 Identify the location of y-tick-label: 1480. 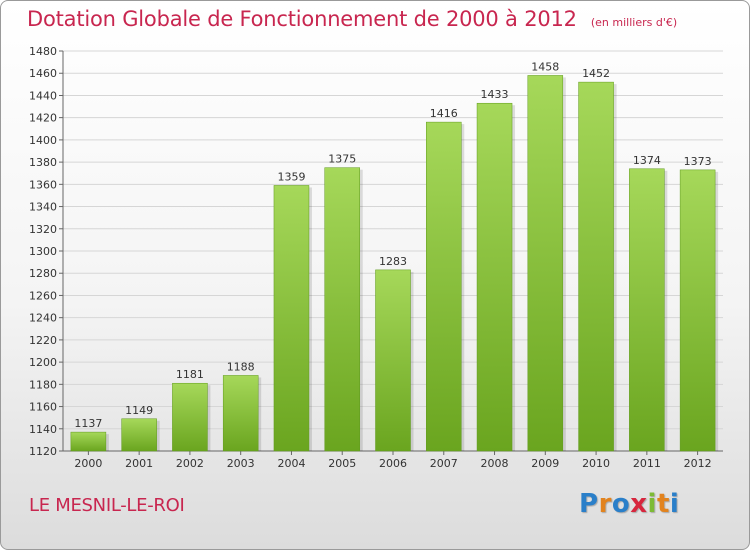
(43, 51).